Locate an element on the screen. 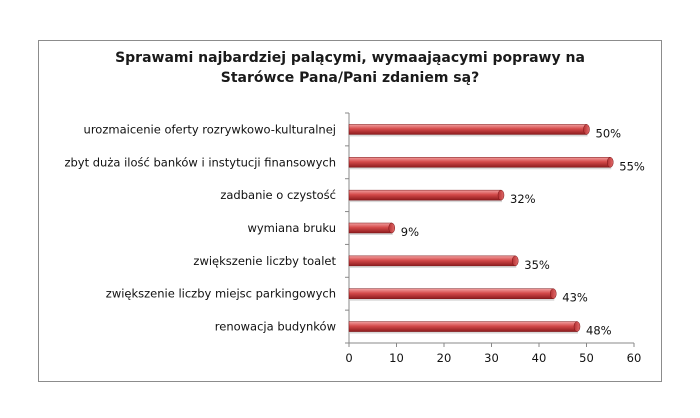  chart-title-line-2: Starówce Pana/Pani zdaniem są? is located at coordinates (350, 78).